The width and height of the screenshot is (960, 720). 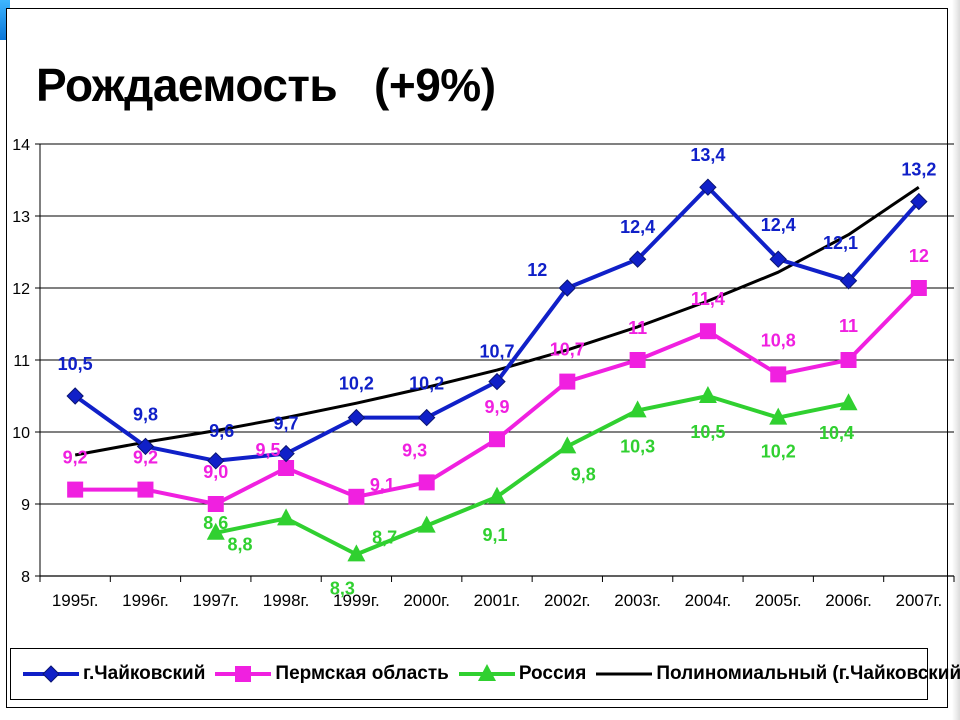 I want to click on chart-title: Рождаемость (+9%), so click(x=266, y=85).